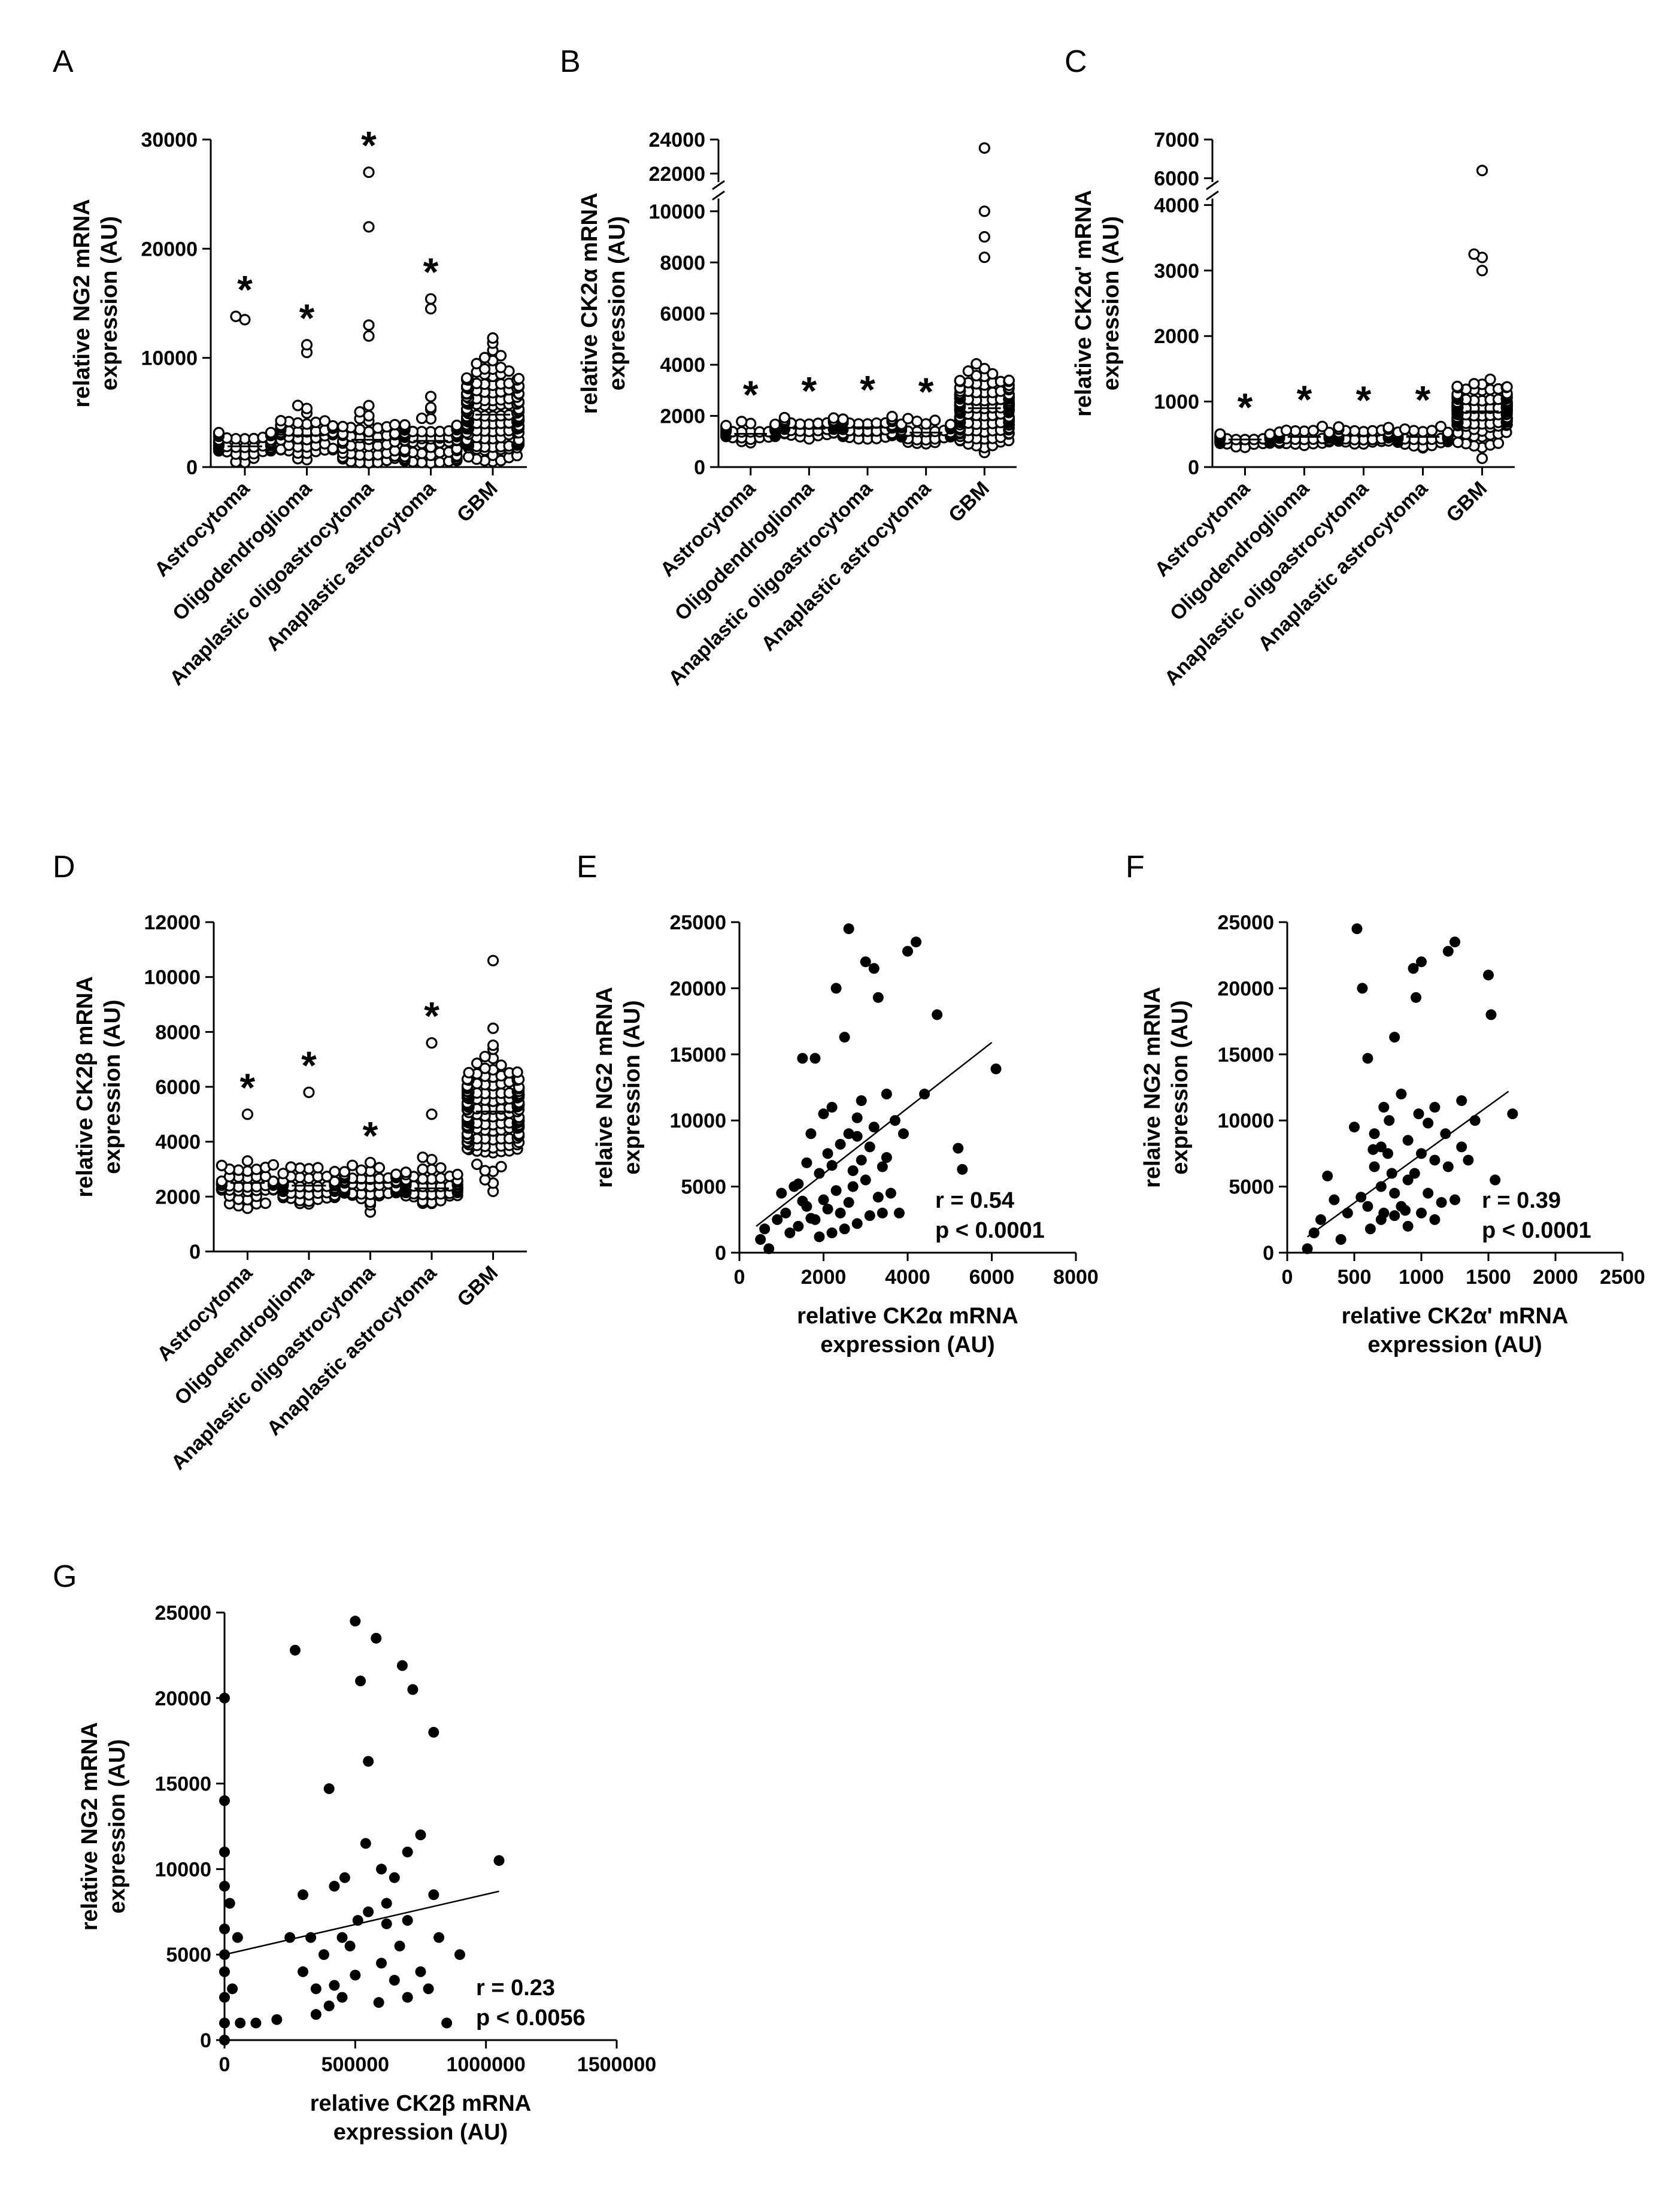 The height and width of the screenshot is (2191, 1680). I want to click on x-tick-label: 2500, so click(1622, 1277).